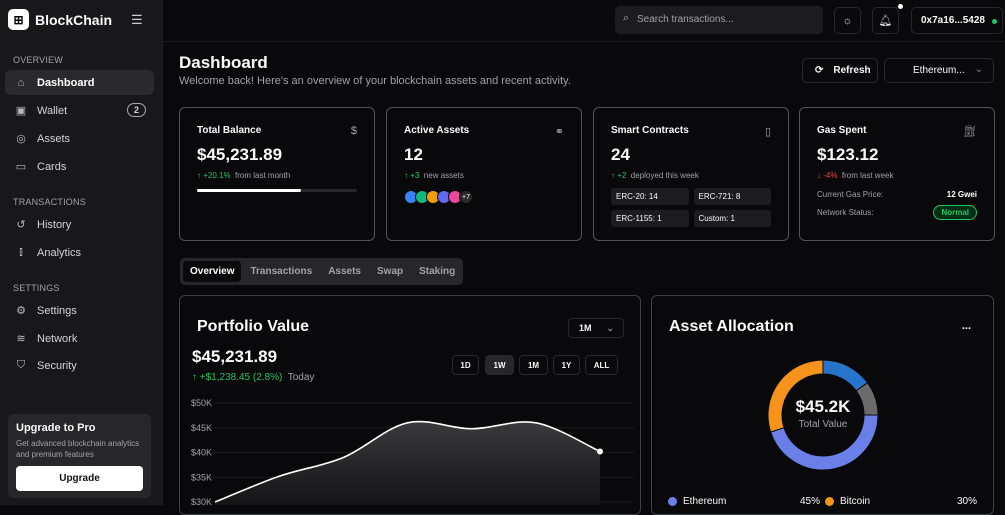  What do you see at coordinates (845, 212) in the screenshot?
I see `network-status-label: Network Status:` at bounding box center [845, 212].